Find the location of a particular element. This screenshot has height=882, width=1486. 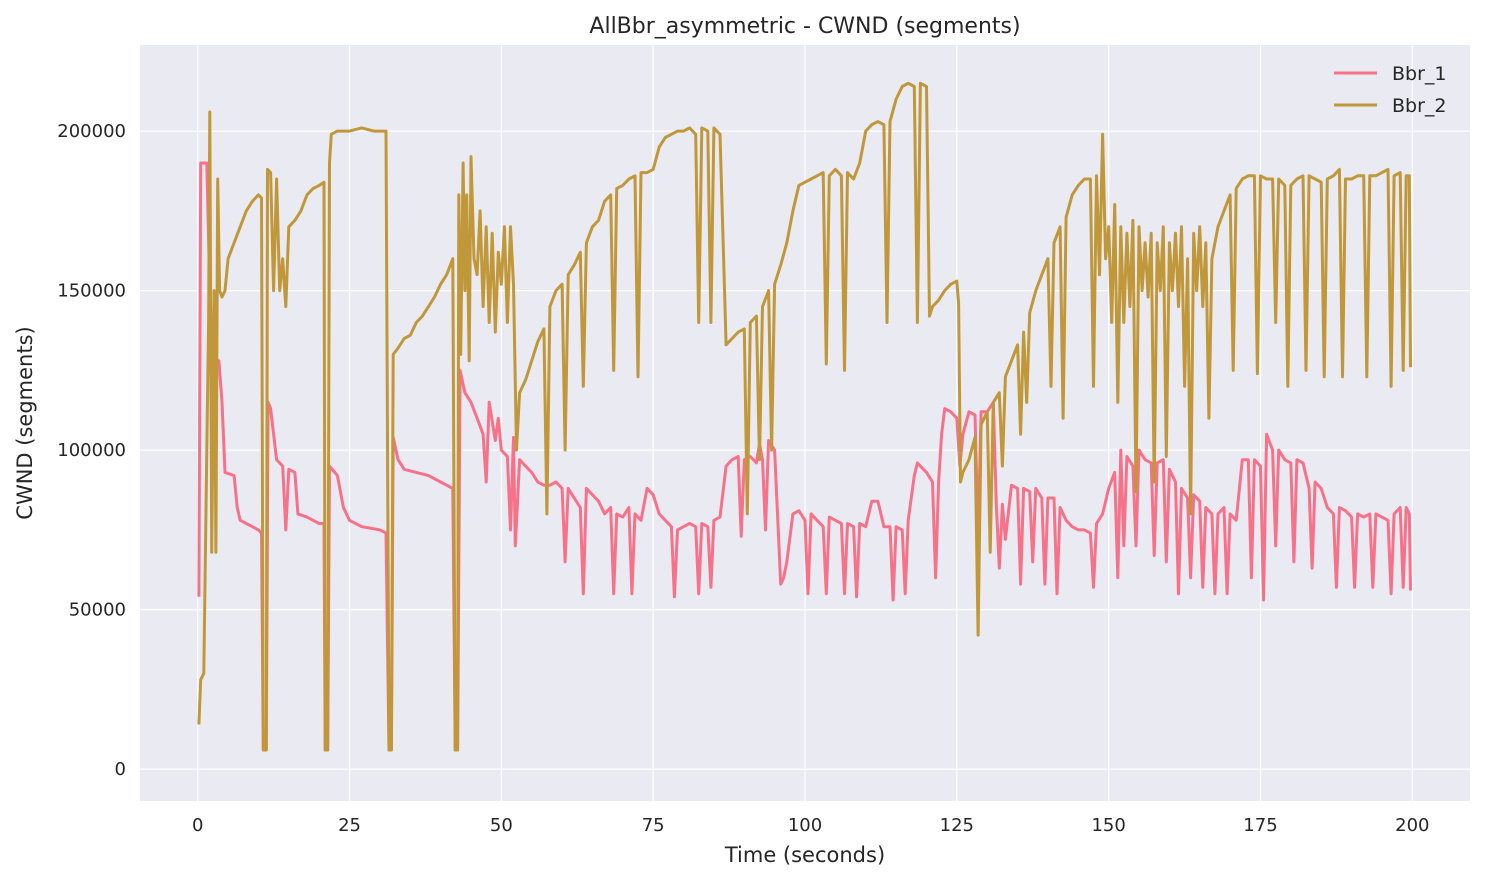

chart-title: AllBbr_asymmetric - CWND (segments) is located at coordinates (804, 26).